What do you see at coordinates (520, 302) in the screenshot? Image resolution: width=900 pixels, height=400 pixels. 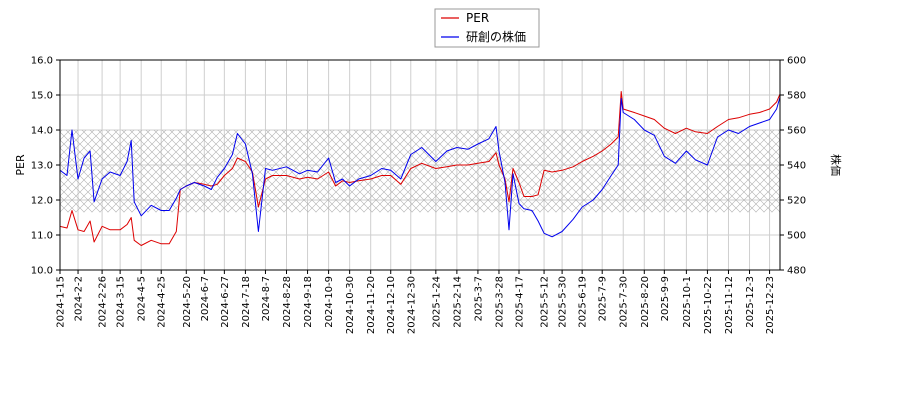 I see `x-tick-label: 2025-4-17` at bounding box center [520, 302].